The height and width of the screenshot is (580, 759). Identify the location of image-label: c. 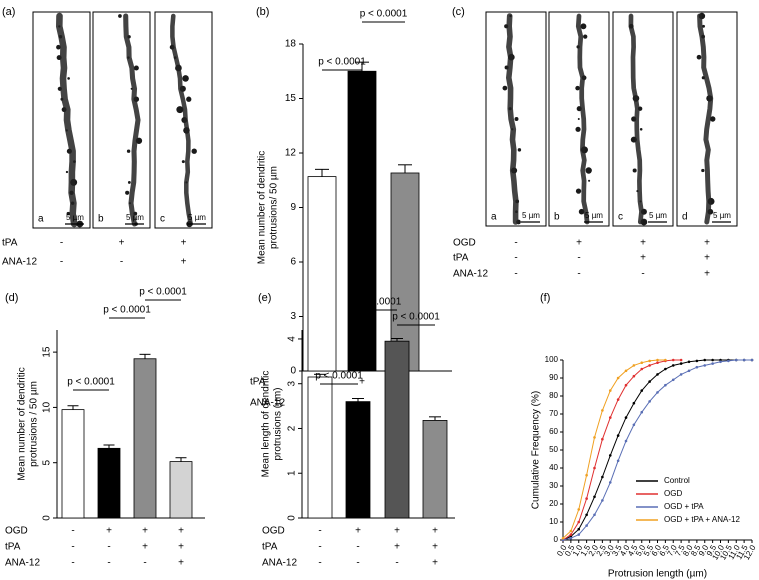
(620, 217).